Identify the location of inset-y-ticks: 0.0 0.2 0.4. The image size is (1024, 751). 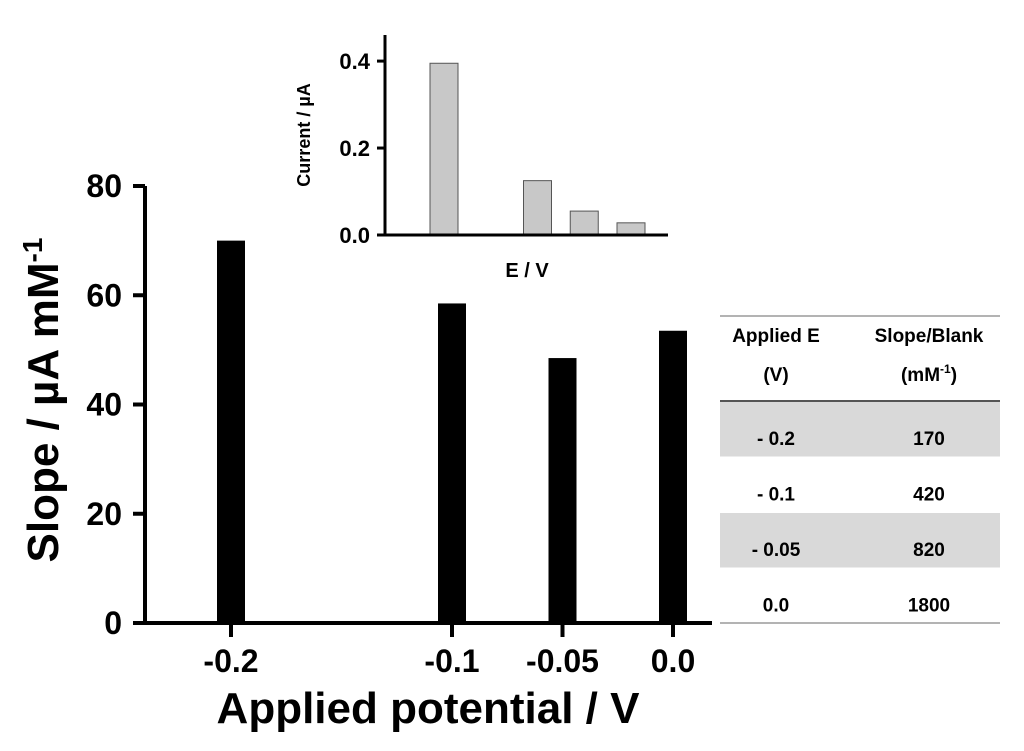
(362, 148).